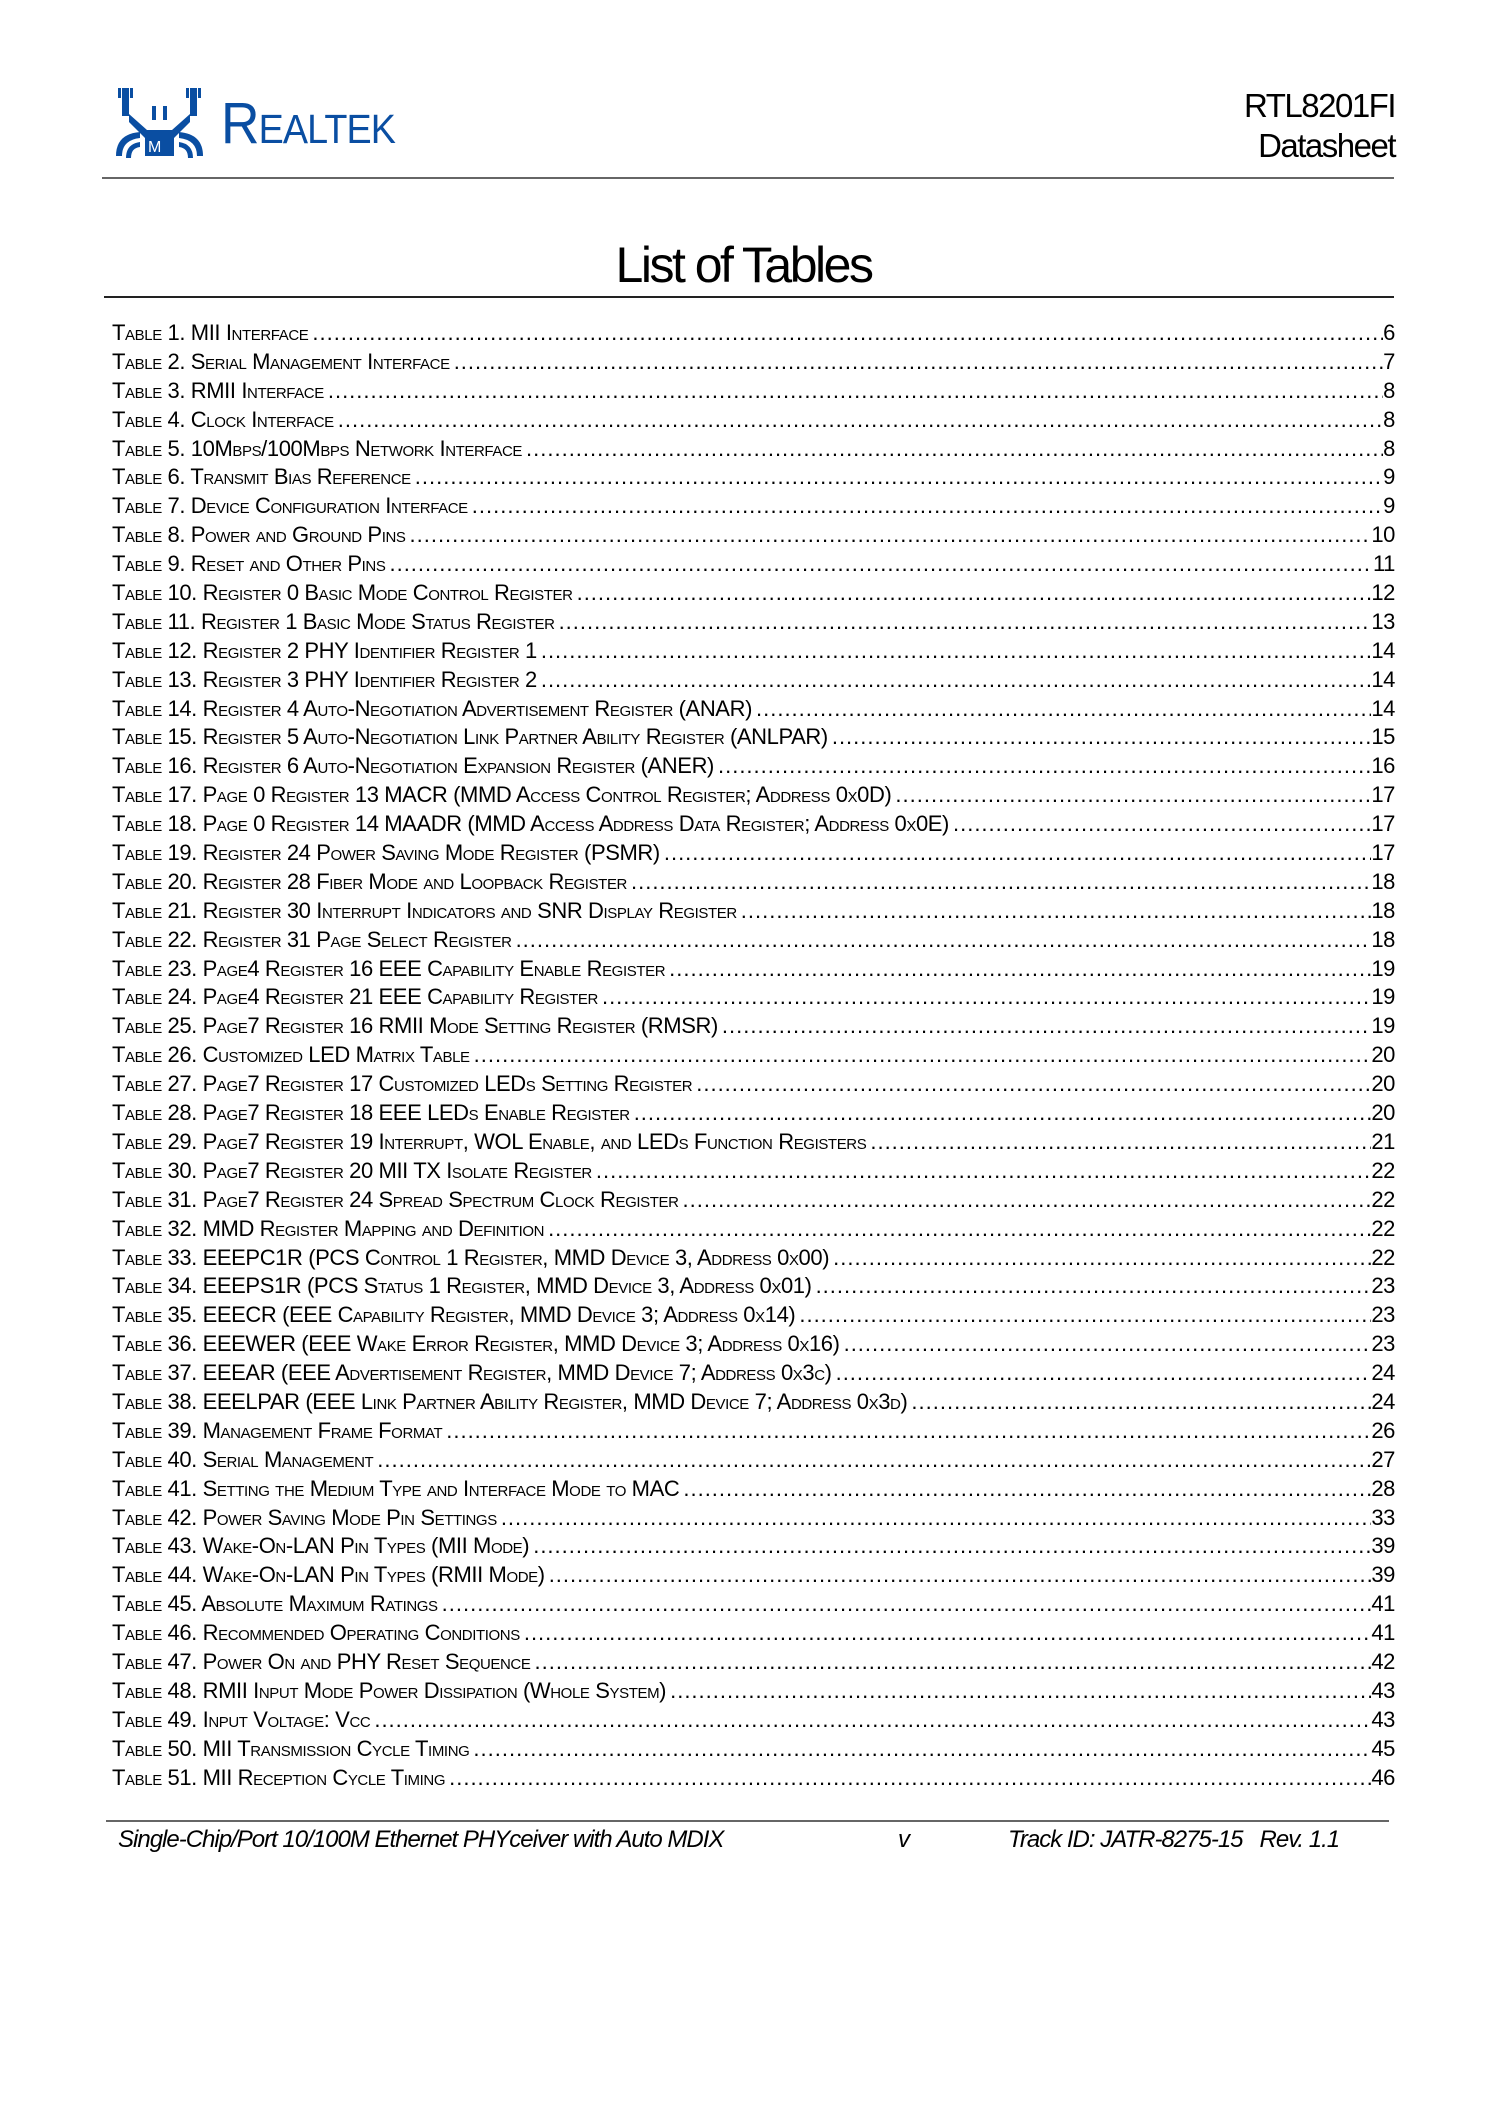 The width and height of the screenshot is (1487, 2105). I want to click on toc-entry: Table 3. RMII Interface 8, so click(753, 392).